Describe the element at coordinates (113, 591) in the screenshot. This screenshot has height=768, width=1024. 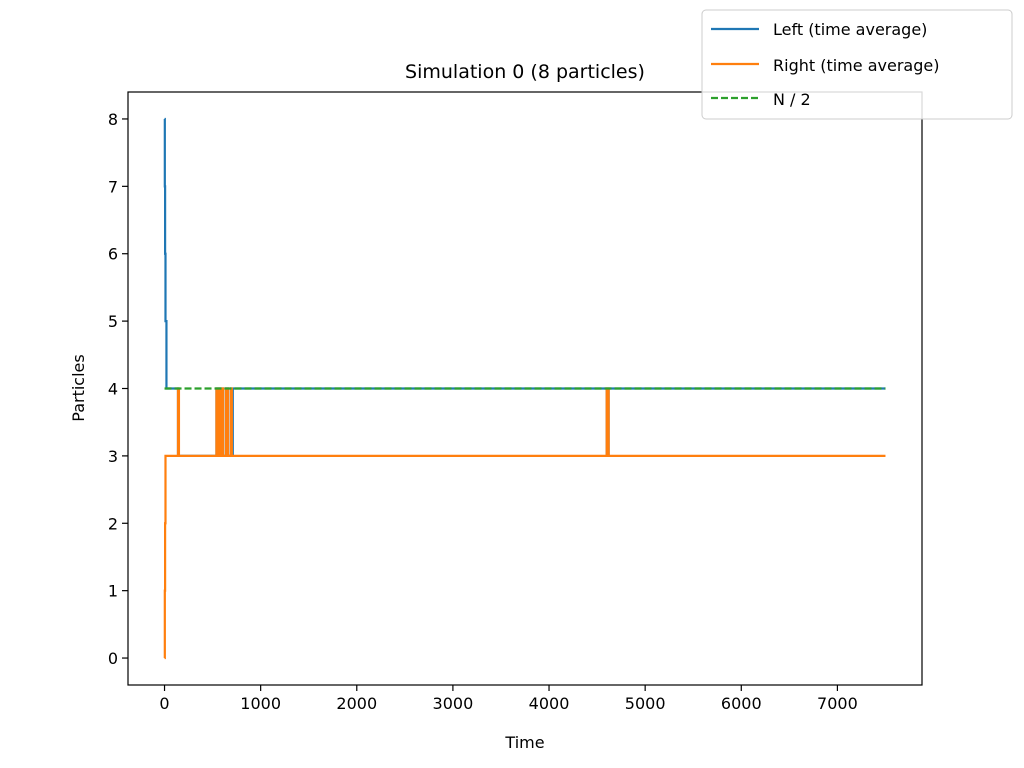
I see `y-tick-label: 1` at that location.